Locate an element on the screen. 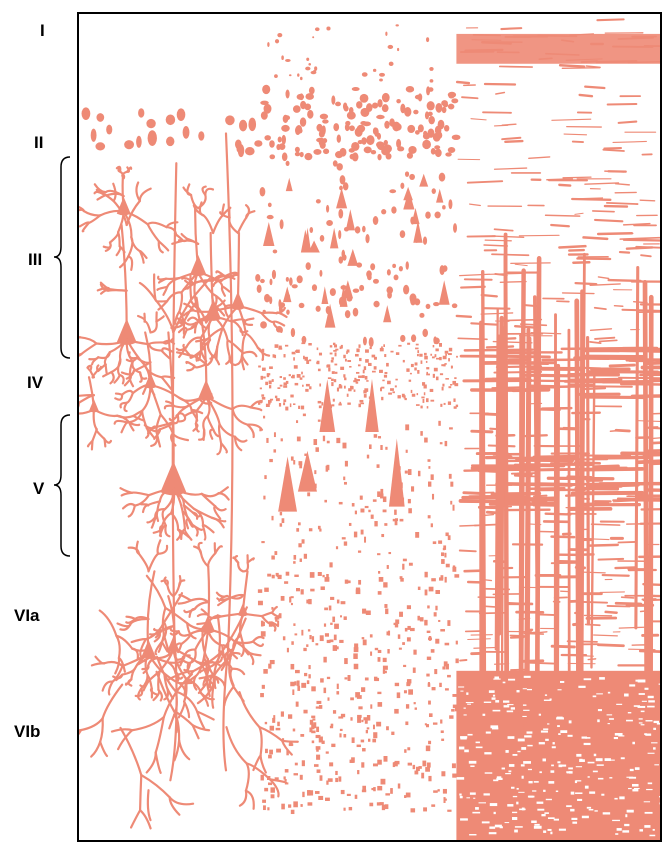 The width and height of the screenshot is (663, 848). layer-label-iii: III is located at coordinates (35, 259).